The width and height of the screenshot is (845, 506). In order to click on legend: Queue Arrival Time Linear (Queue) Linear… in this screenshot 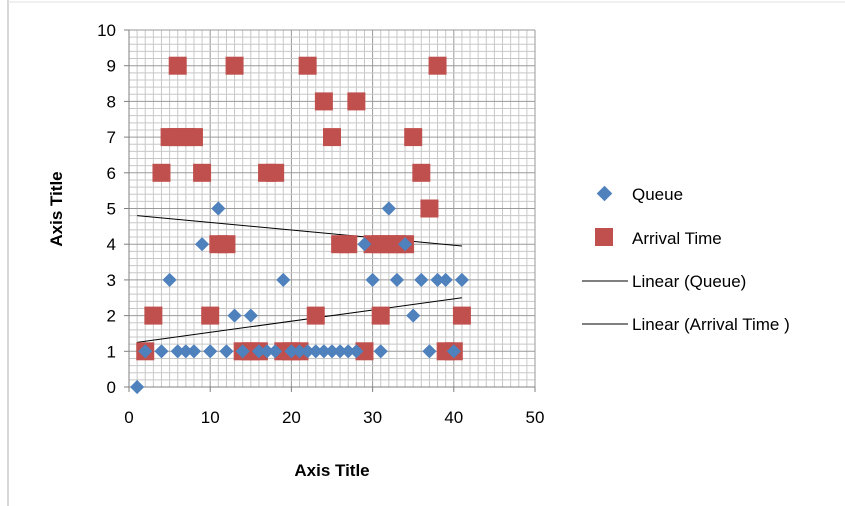, I will do `click(686, 259)`.